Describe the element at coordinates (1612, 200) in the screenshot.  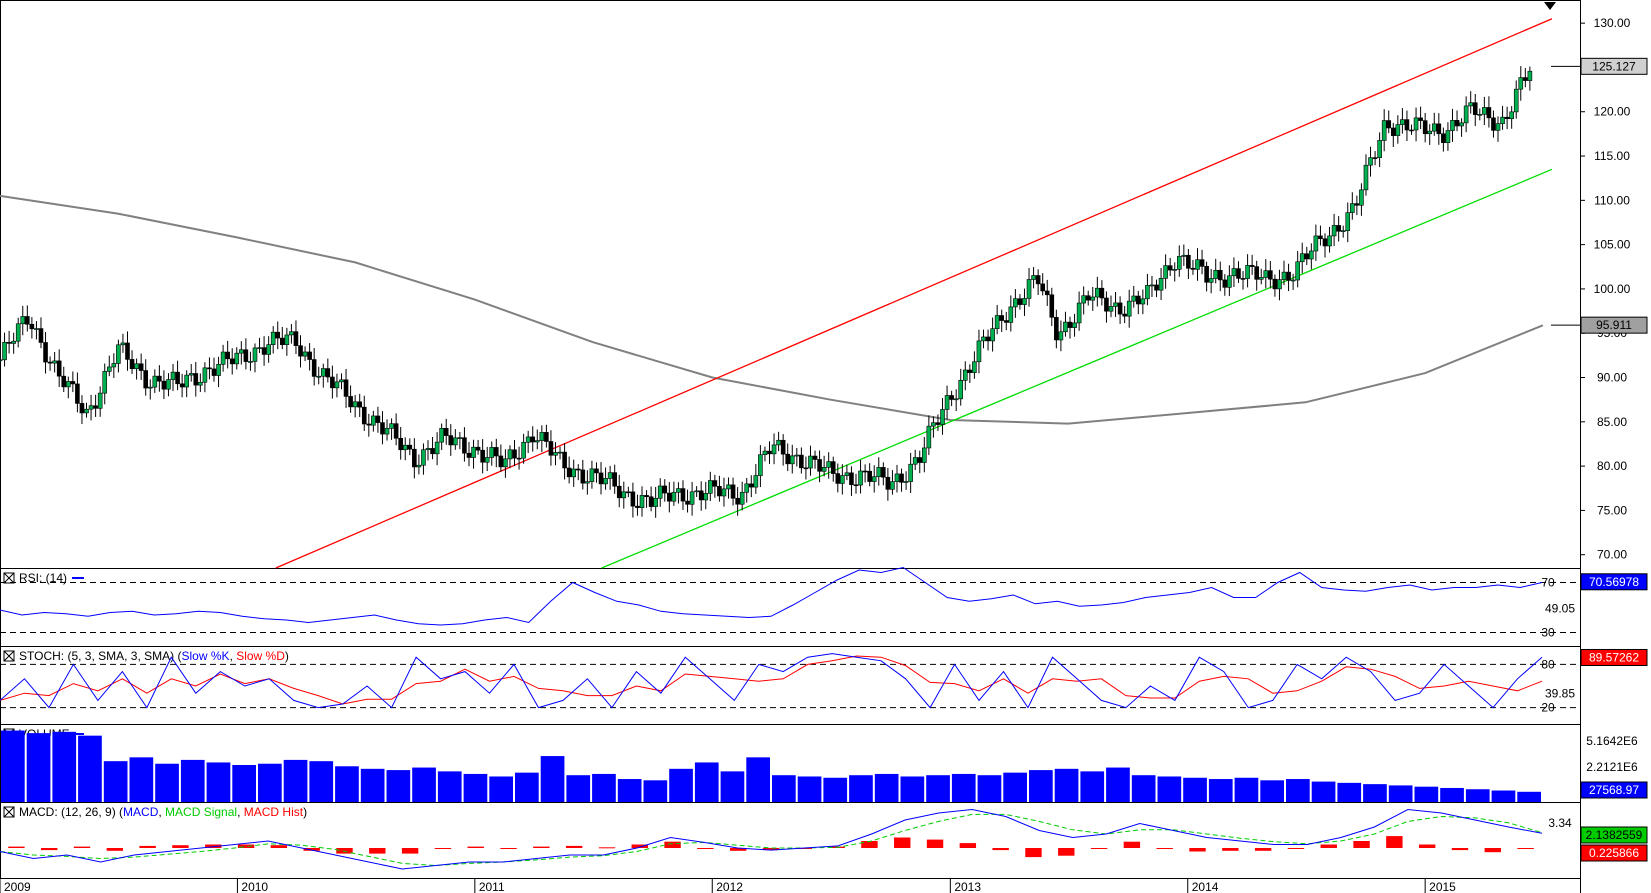
I see `price-tick-label: 110.00` at that location.